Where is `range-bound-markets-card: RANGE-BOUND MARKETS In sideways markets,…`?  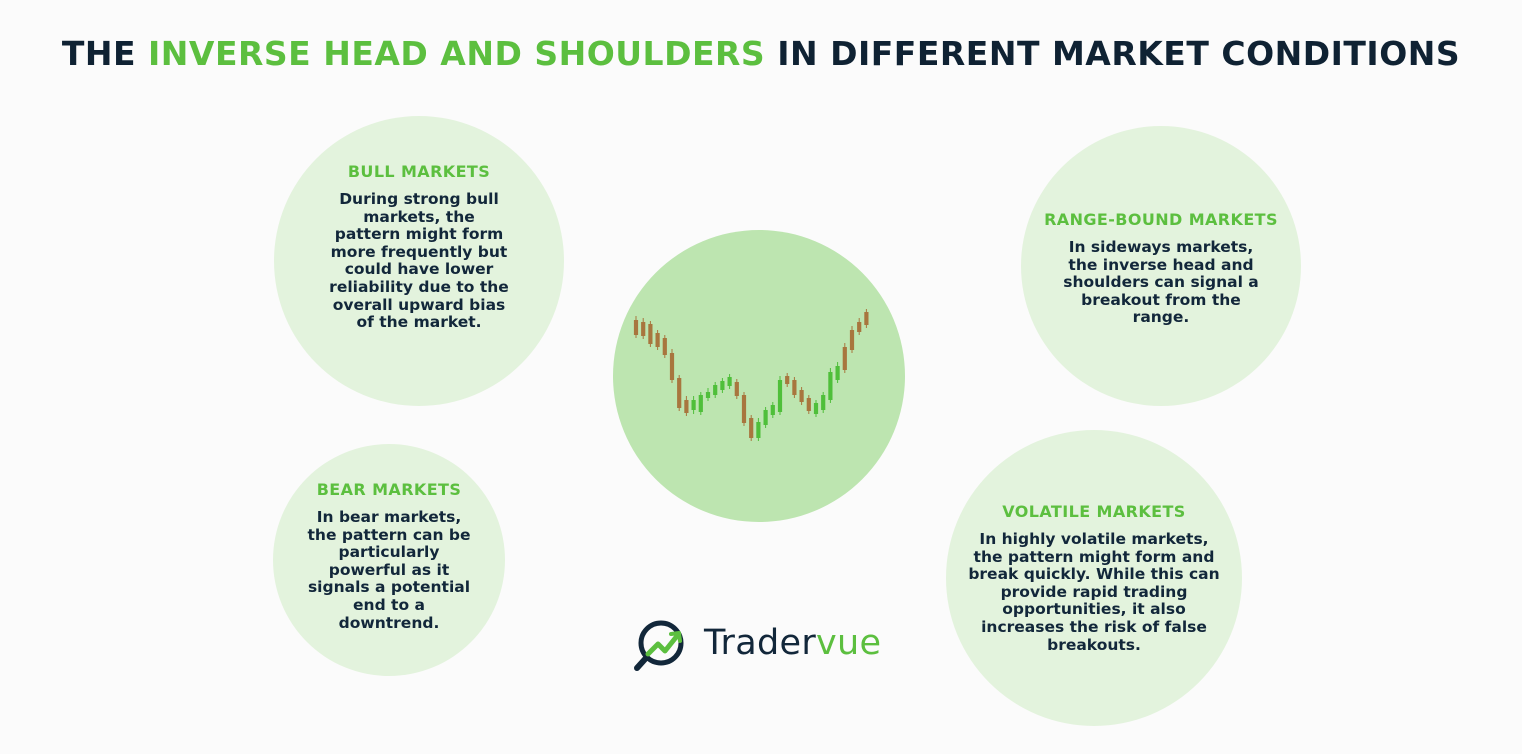
range-bound-markets-card: RANGE-BOUND MARKETS In sideways markets,… is located at coordinates (1161, 266).